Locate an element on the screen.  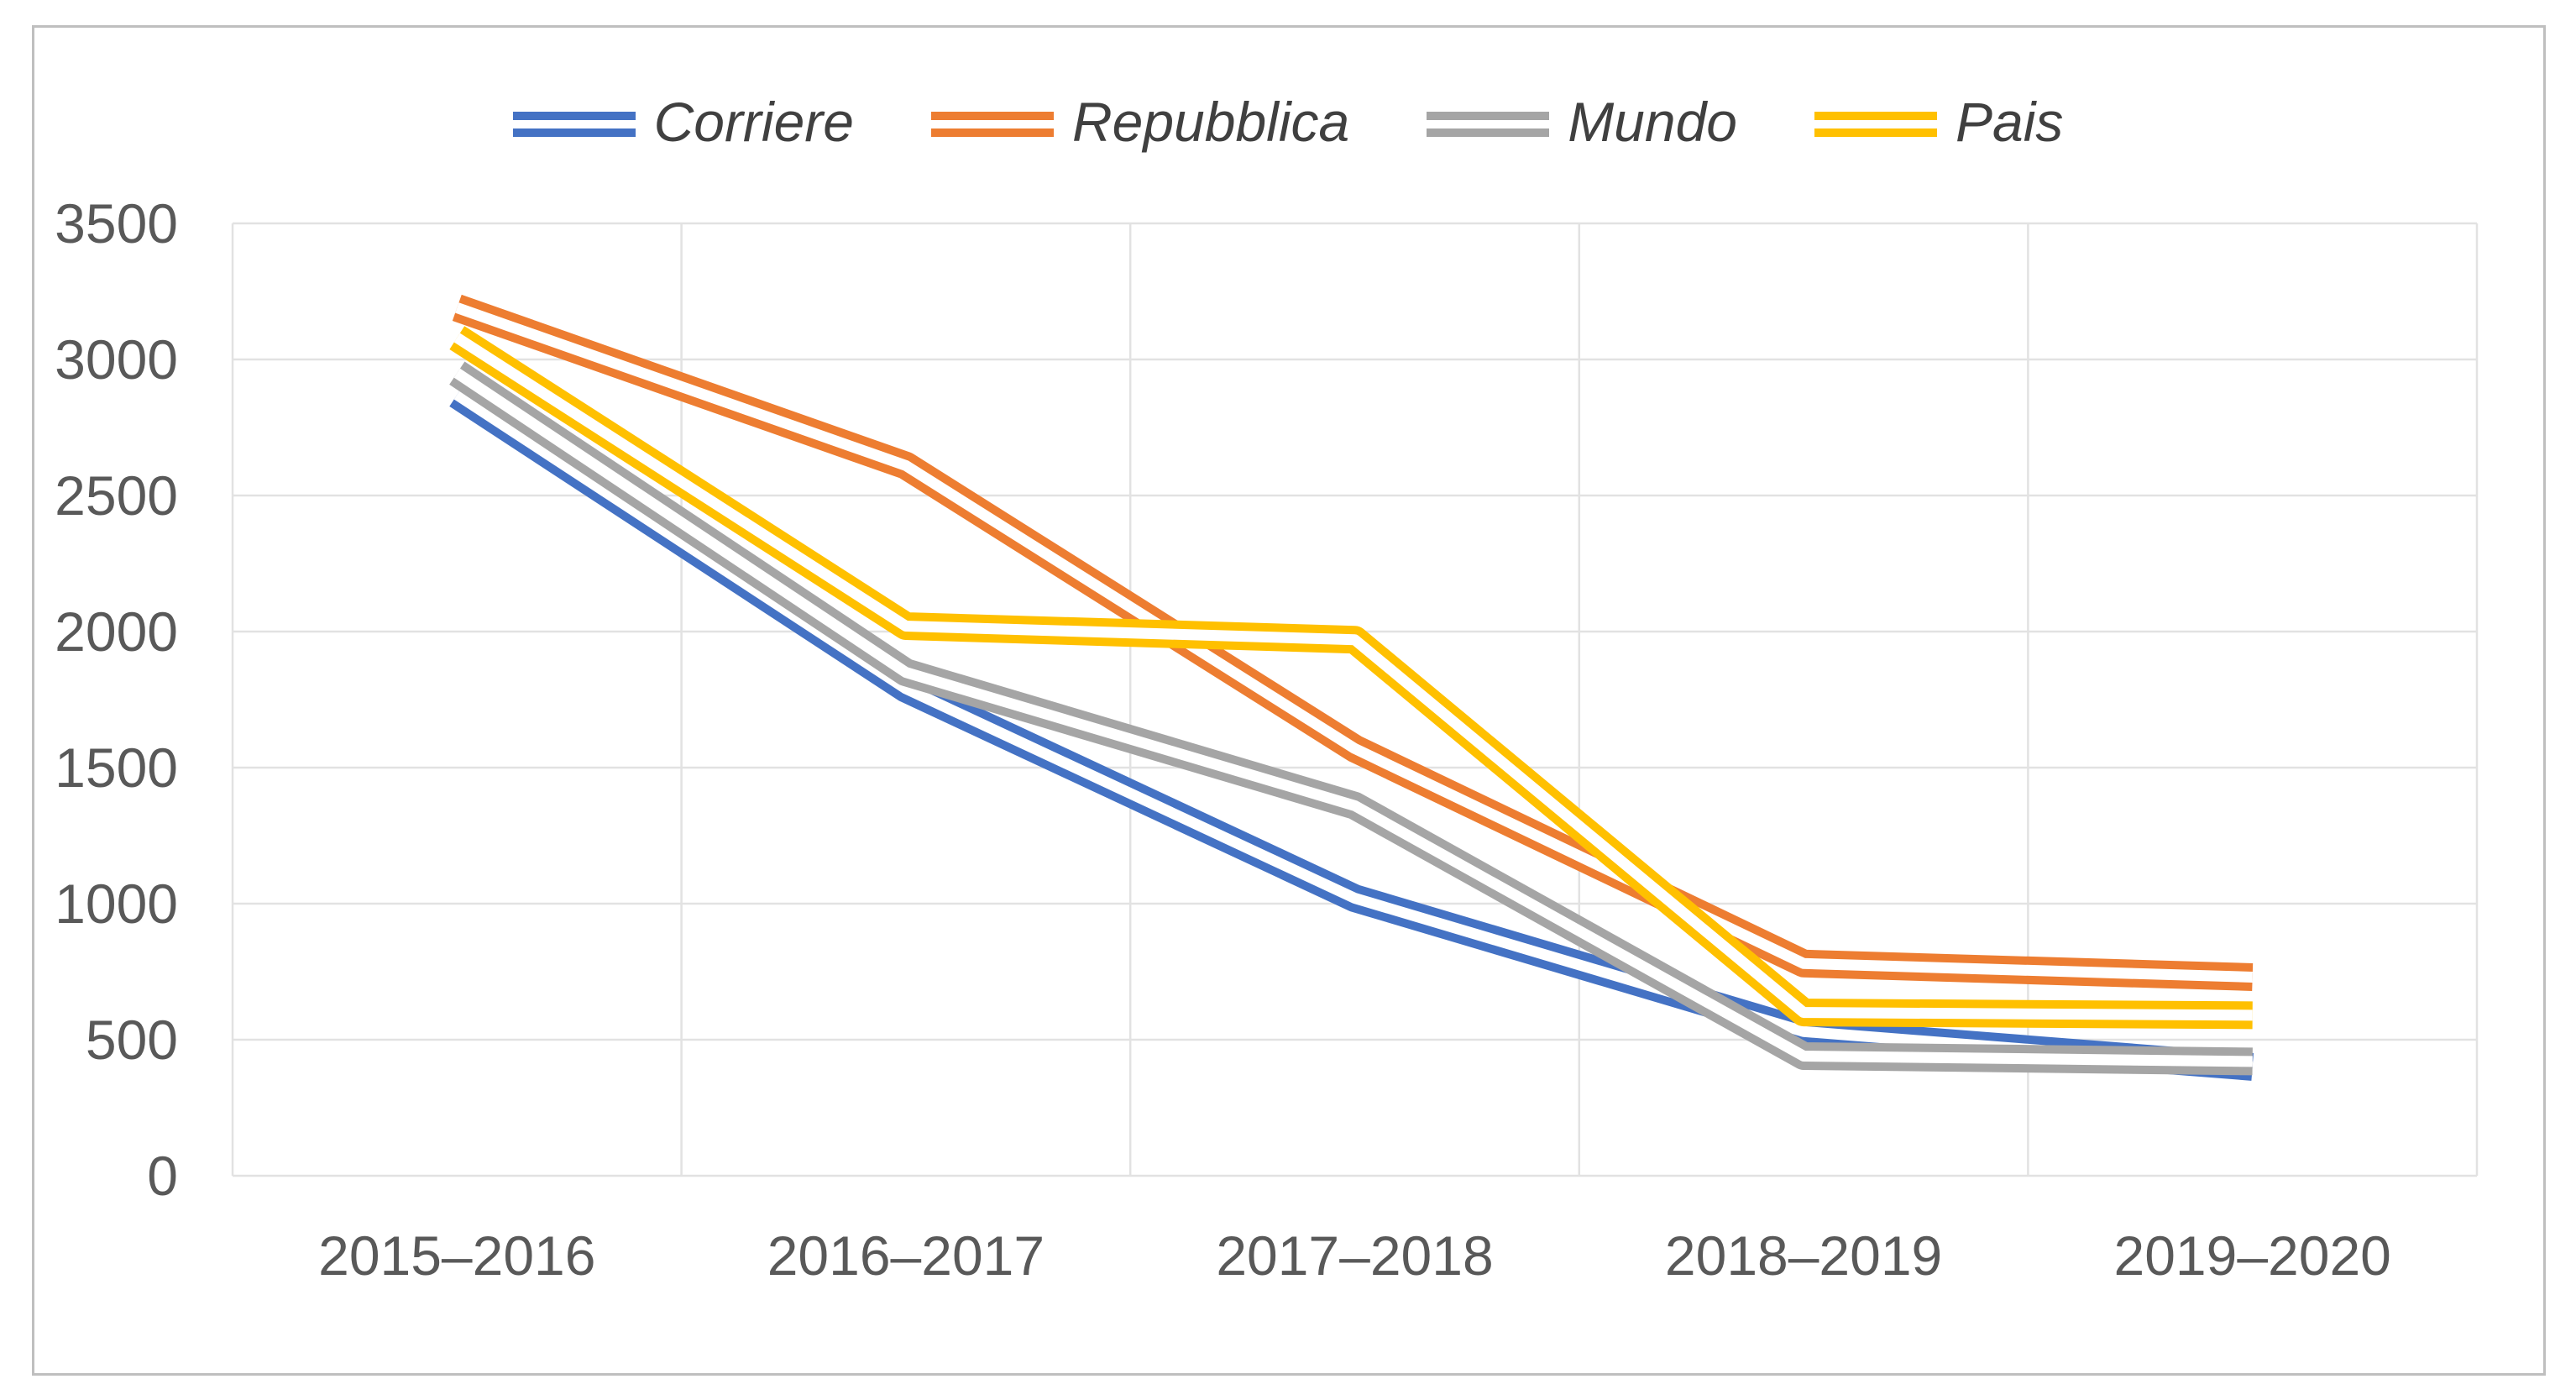
y-axis-tick-label: 1000 is located at coordinates (116, 904).